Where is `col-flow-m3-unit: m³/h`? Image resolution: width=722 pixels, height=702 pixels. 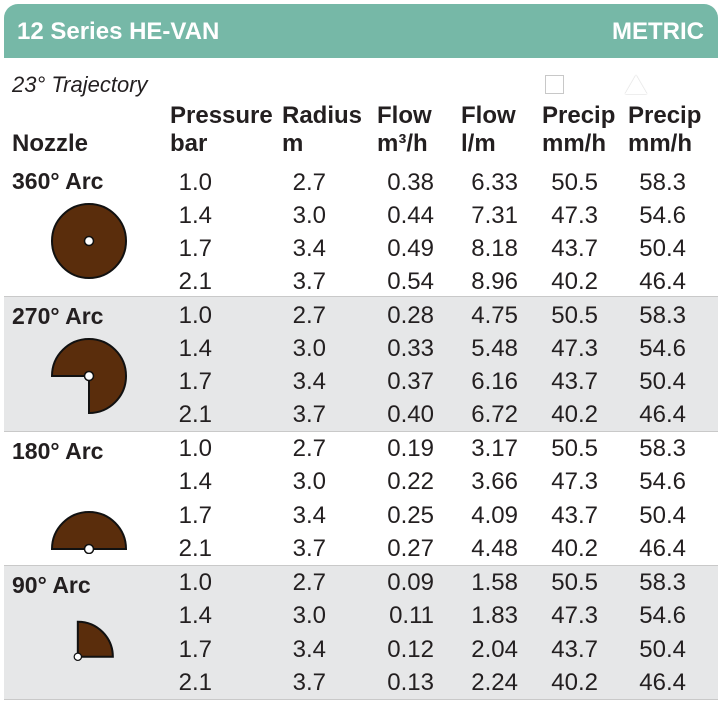 col-flow-m3-unit: m³/h is located at coordinates (402, 143).